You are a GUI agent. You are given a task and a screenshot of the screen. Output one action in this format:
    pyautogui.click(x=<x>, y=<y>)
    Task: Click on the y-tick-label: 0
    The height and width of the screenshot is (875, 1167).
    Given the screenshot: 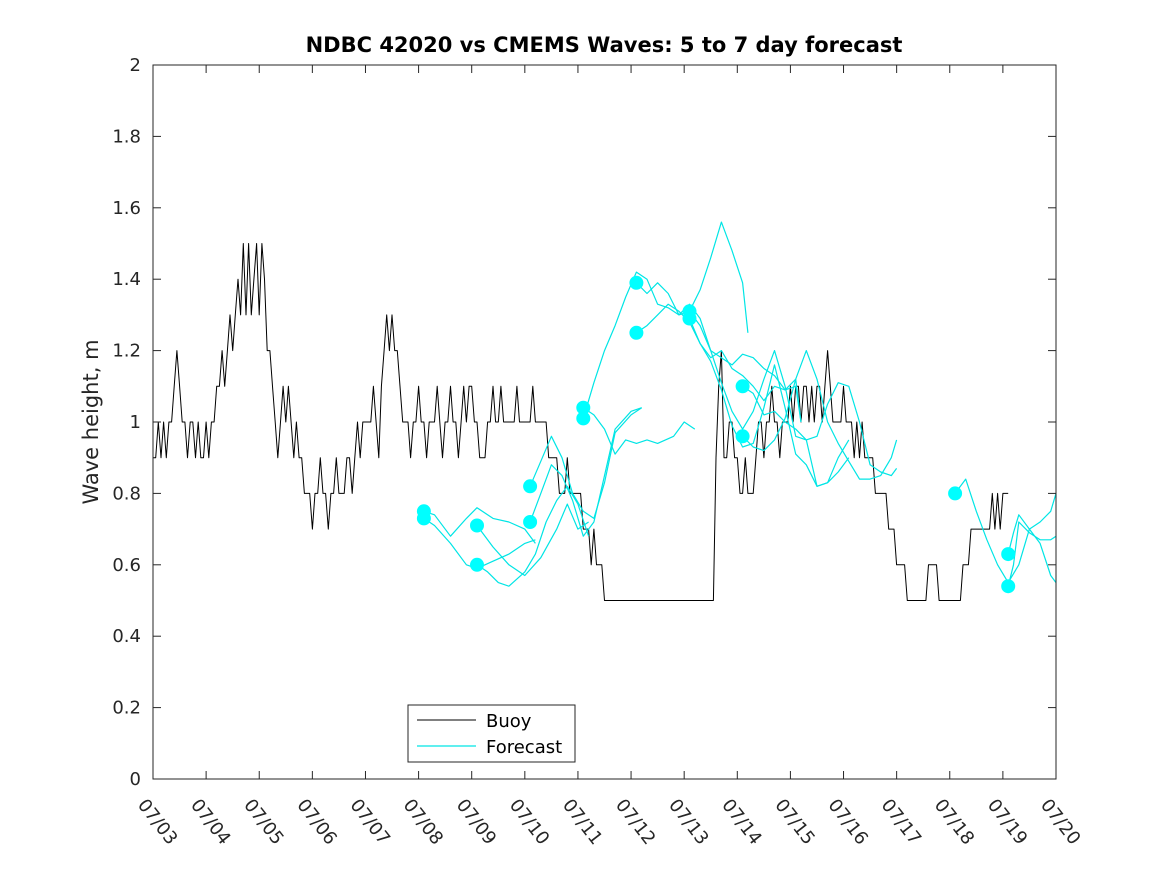 What is the action you would take?
    pyautogui.click(x=135, y=779)
    